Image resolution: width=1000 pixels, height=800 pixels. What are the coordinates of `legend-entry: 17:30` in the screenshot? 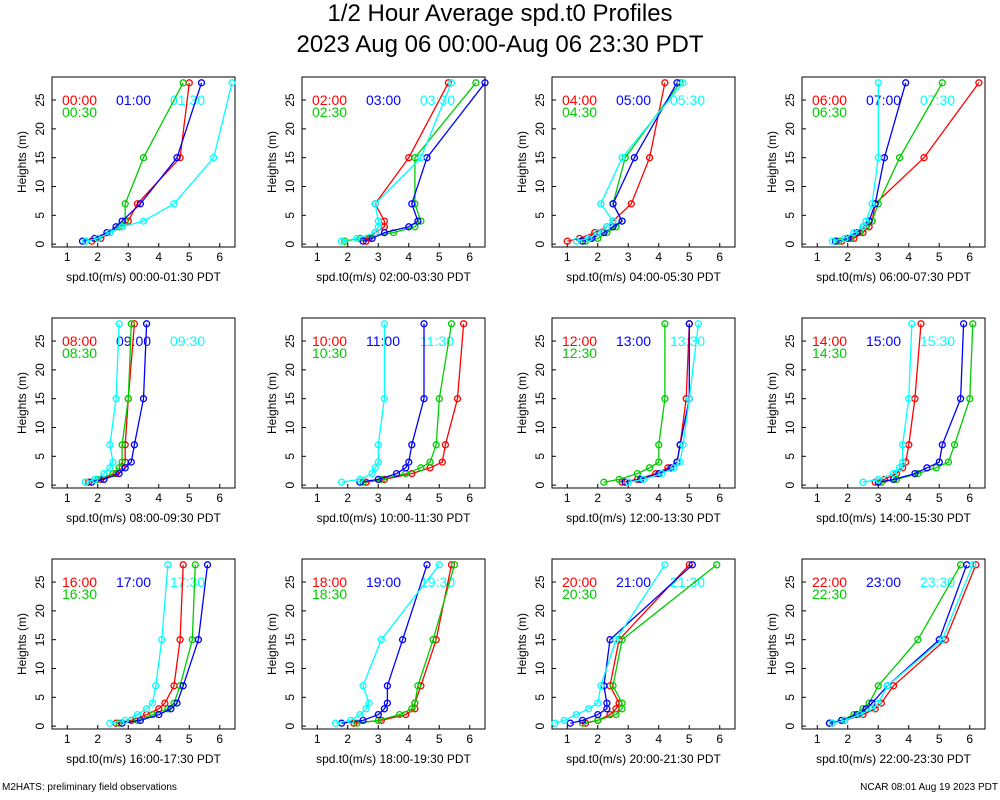 It's located at (187, 582).